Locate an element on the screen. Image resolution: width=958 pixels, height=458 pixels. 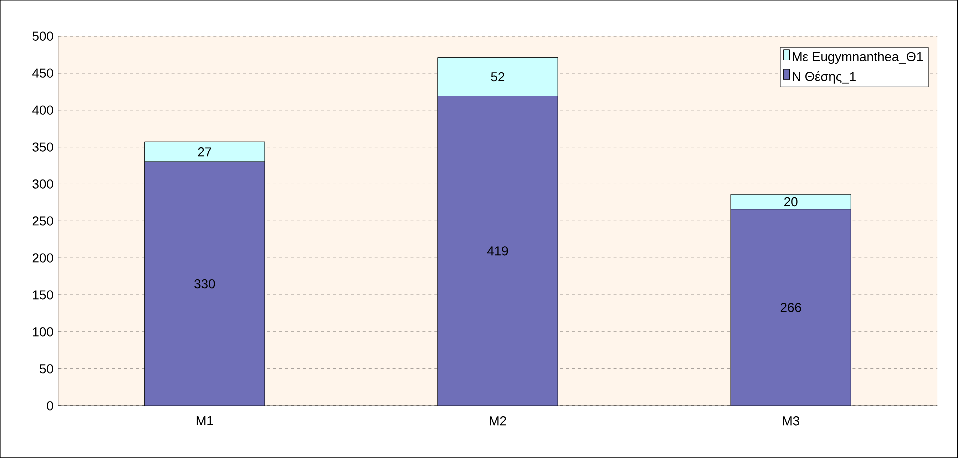
data-label: 20 is located at coordinates (791, 201).